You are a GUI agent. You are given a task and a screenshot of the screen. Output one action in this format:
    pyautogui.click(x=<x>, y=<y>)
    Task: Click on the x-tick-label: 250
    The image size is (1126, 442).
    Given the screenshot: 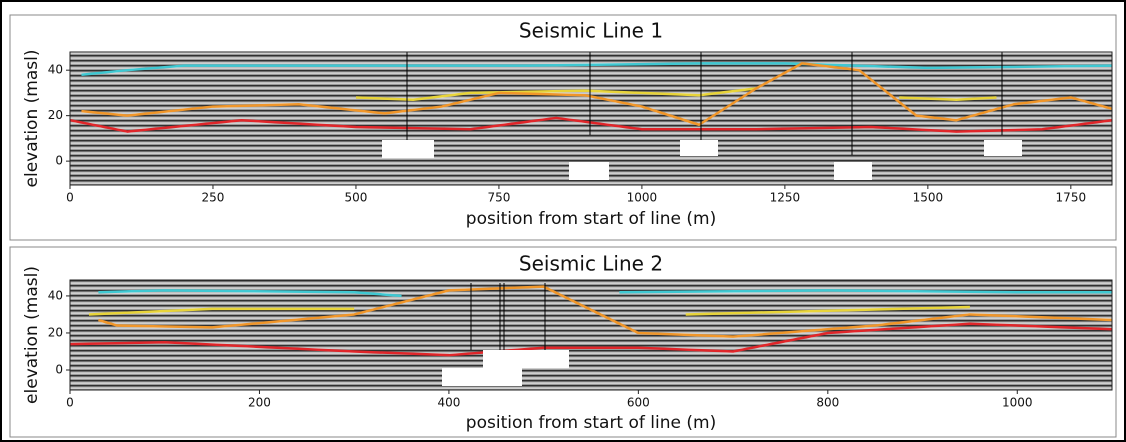 What is the action you would take?
    pyautogui.click(x=213, y=198)
    